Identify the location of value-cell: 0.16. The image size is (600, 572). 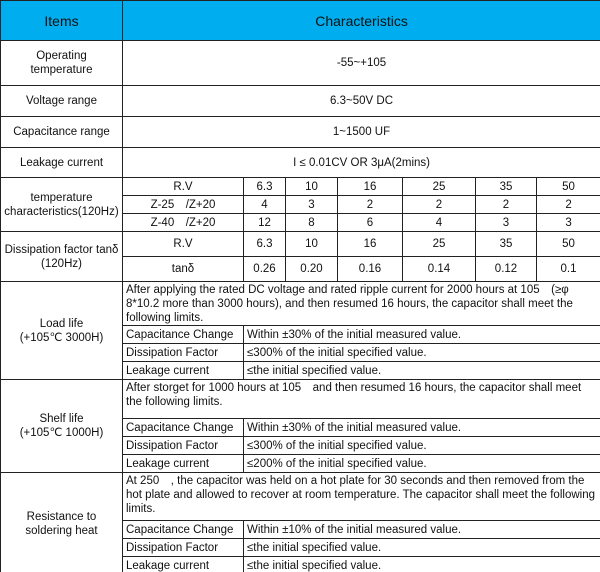
(370, 269).